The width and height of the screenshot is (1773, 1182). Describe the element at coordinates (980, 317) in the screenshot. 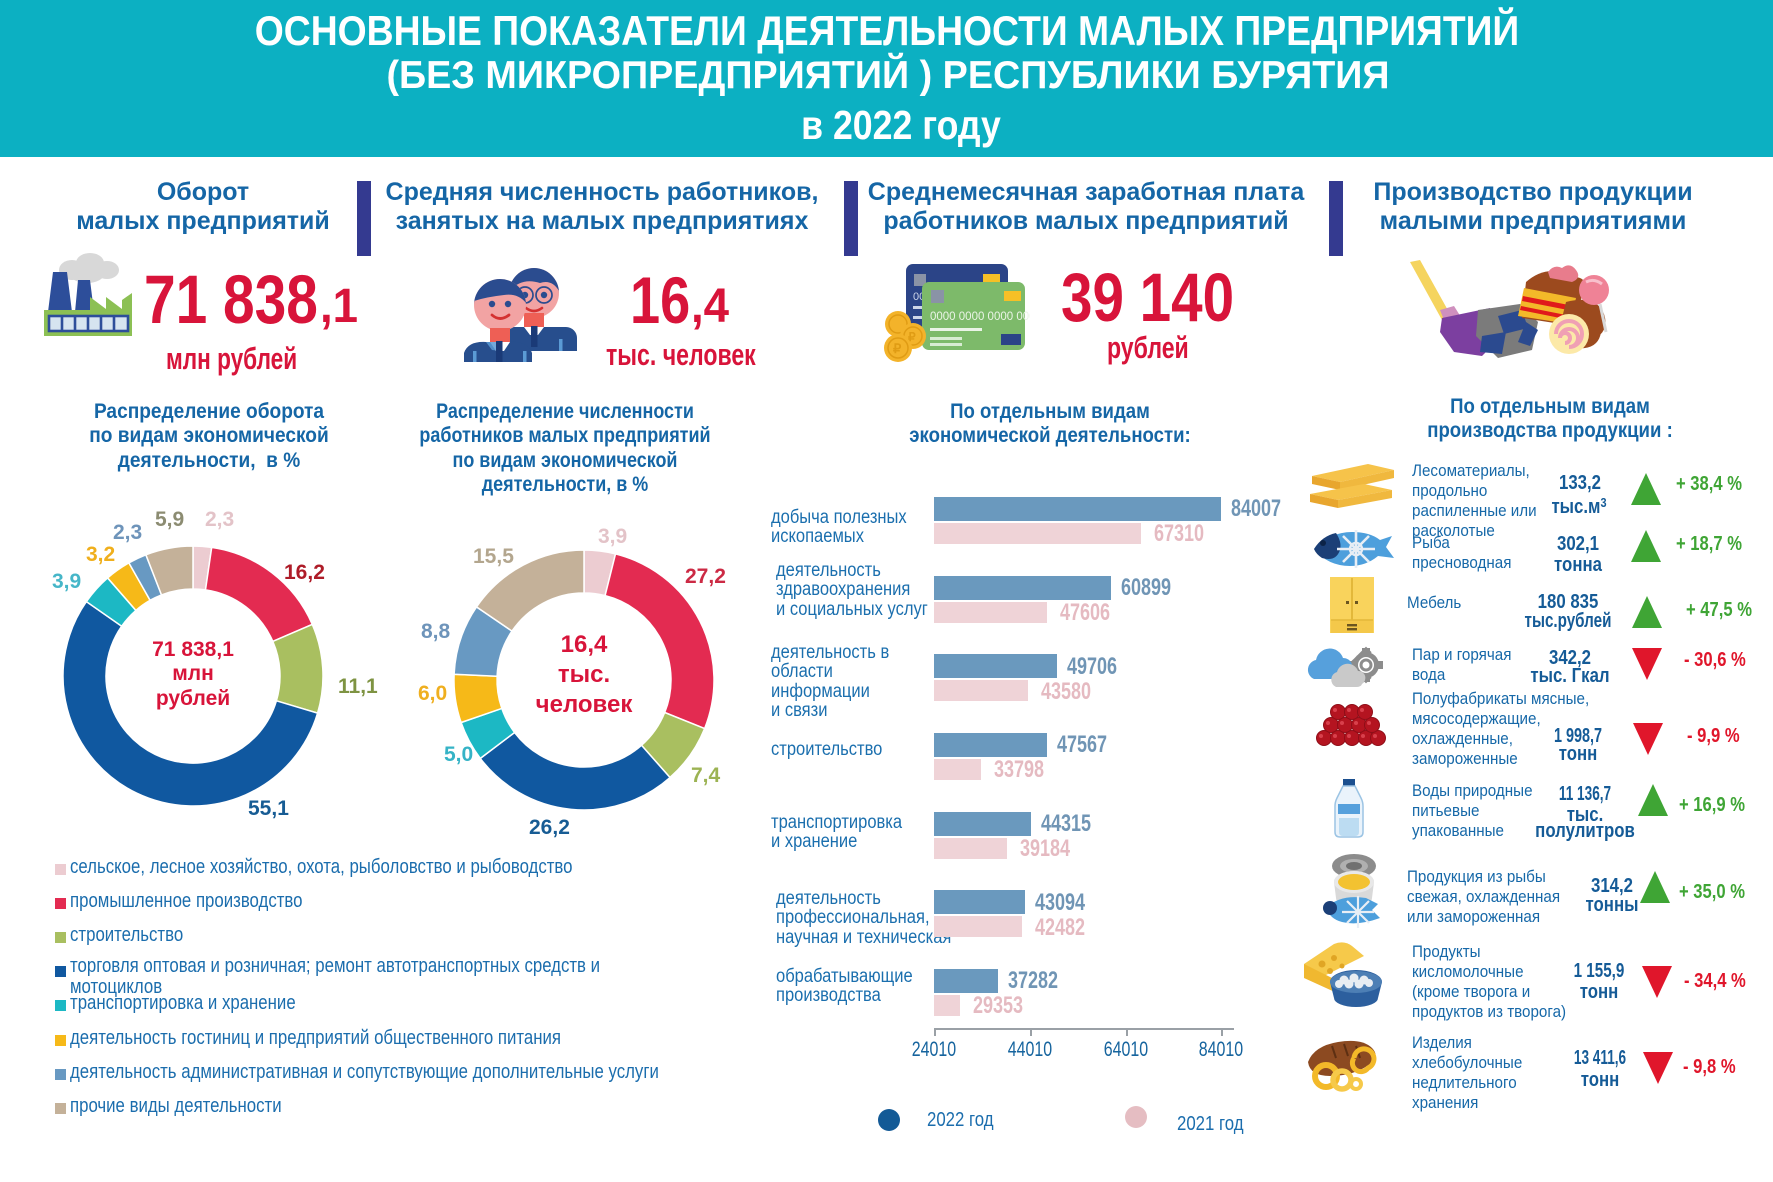

I see `svg-text: 0000 0000 0000 0000` at that location.